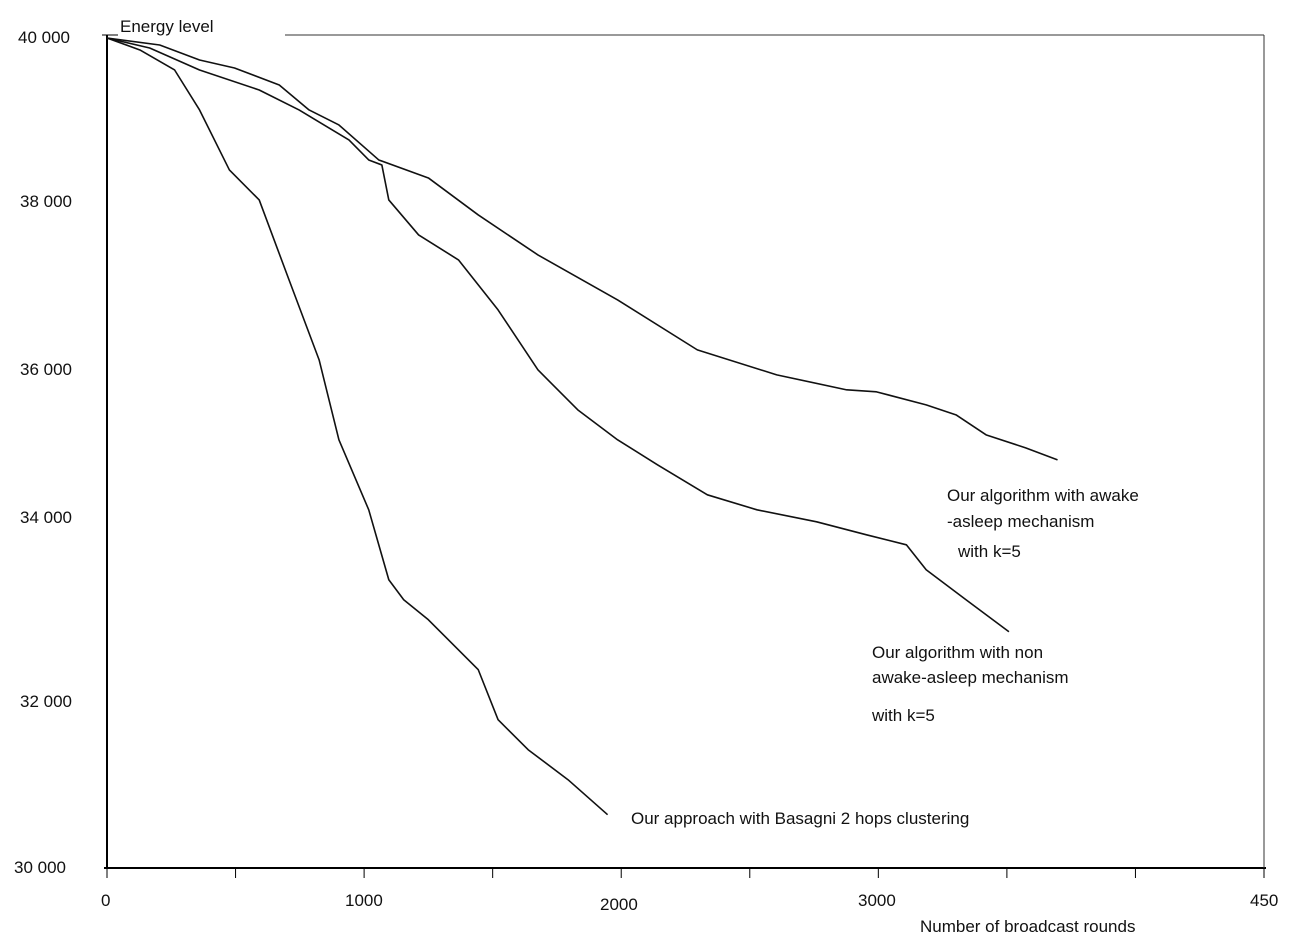  I want to click on series-label-awake: Our algorithm with awake, so click(1043, 495).